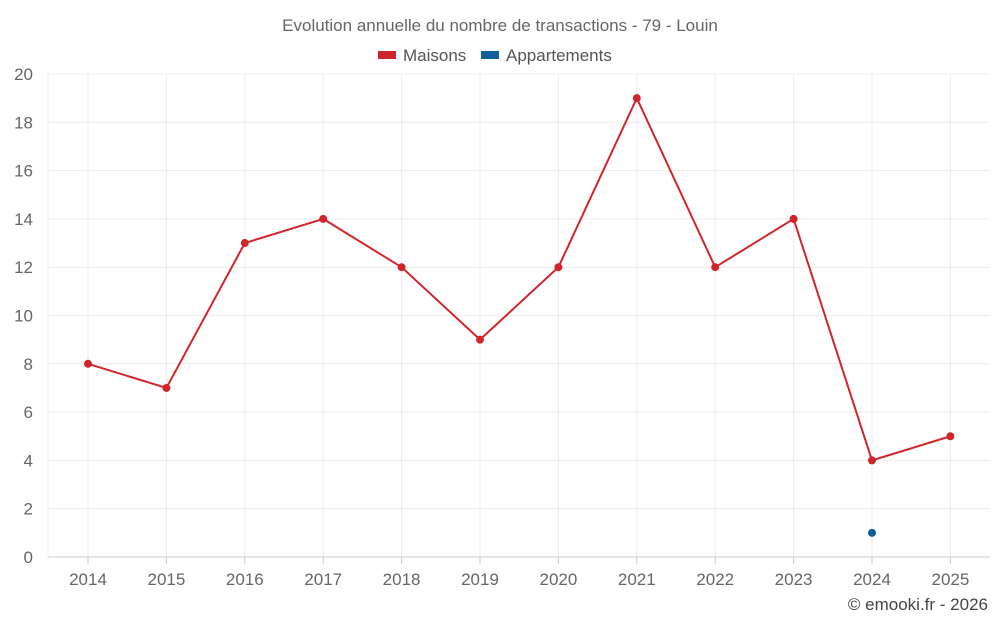 This screenshot has width=1000, height=625. What do you see at coordinates (637, 579) in the screenshot?
I see `x-tick-label: 2021` at bounding box center [637, 579].